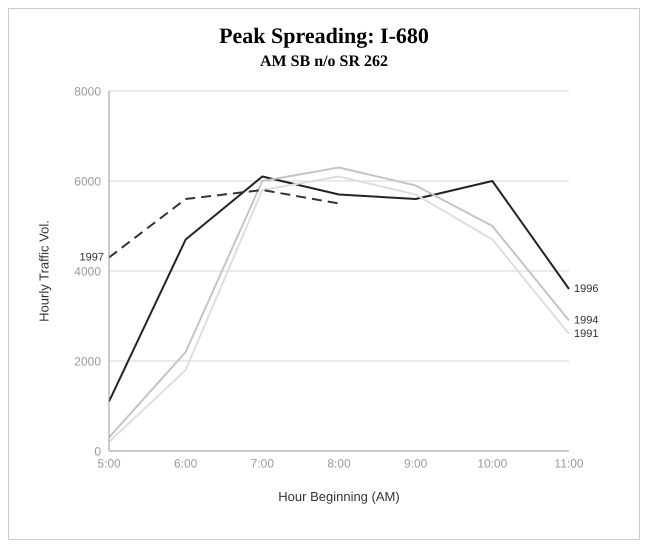  Describe the element at coordinates (109, 463) in the screenshot. I see `x-tick-label: 5:00` at that location.